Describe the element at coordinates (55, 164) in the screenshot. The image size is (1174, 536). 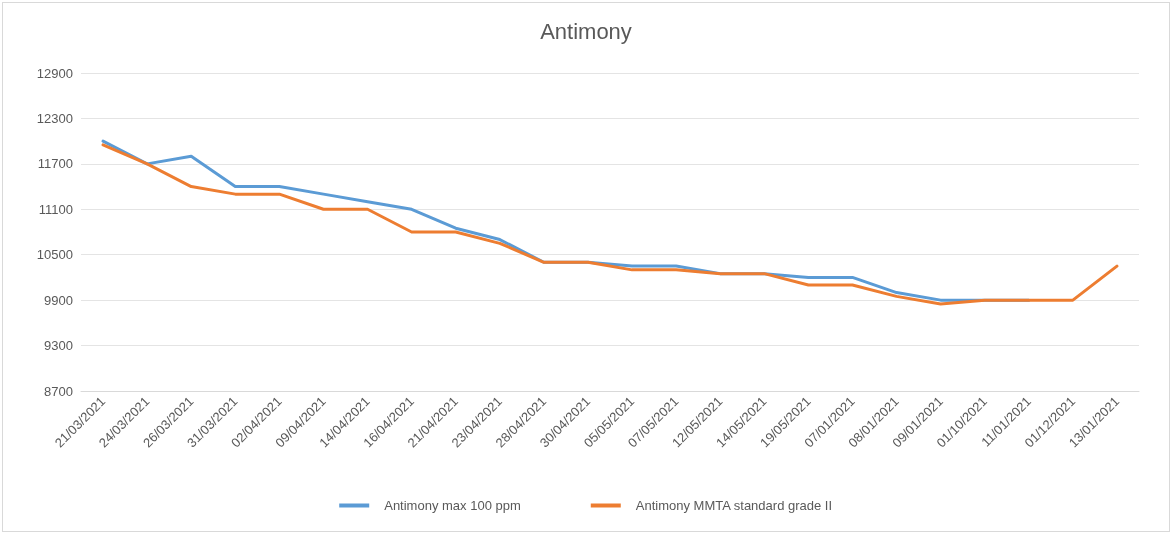
I see `y-tick-label: 11700` at that location.